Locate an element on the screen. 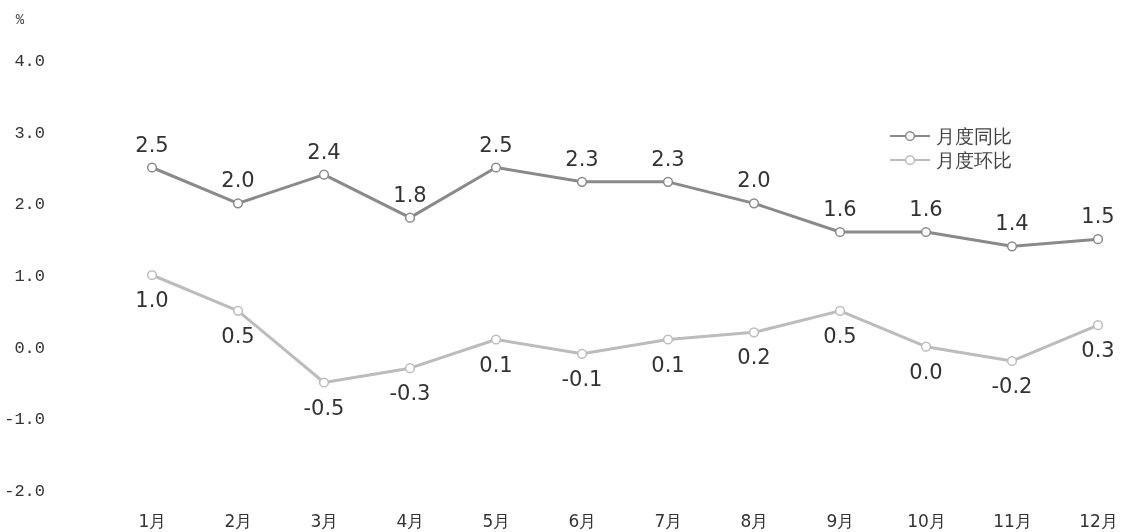 The image size is (1126, 532). data-label: 0.0 is located at coordinates (926, 371).